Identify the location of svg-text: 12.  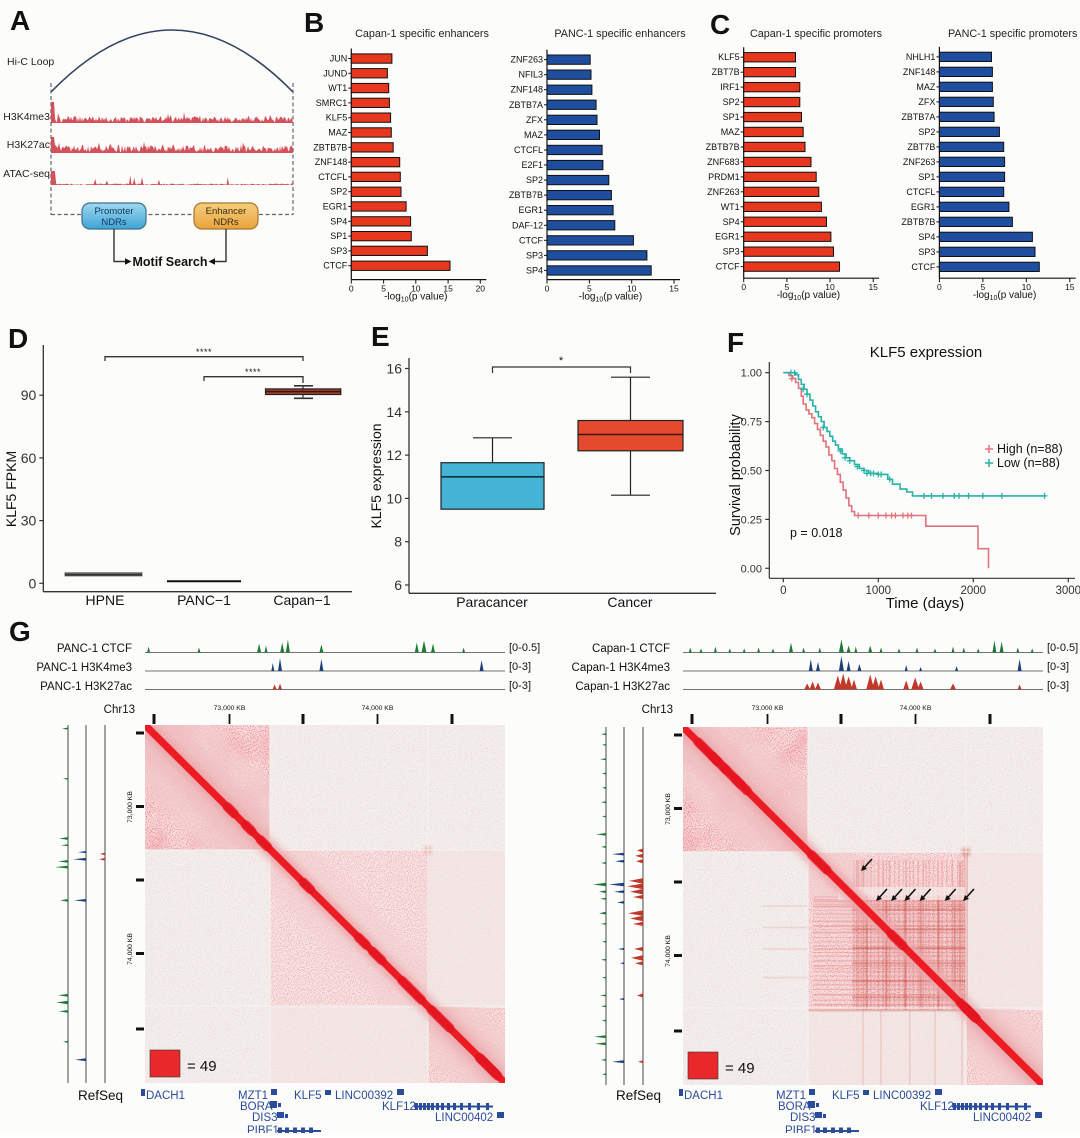
(394, 455).